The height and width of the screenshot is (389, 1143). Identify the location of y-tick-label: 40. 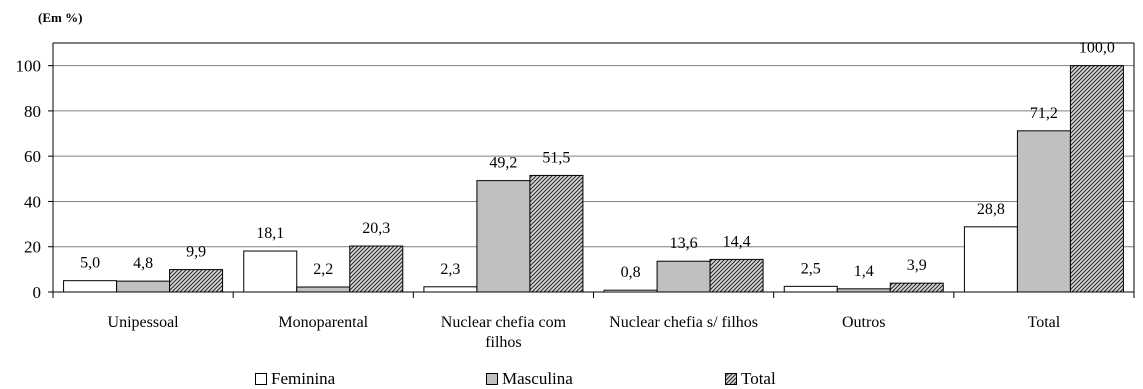
(32, 201).